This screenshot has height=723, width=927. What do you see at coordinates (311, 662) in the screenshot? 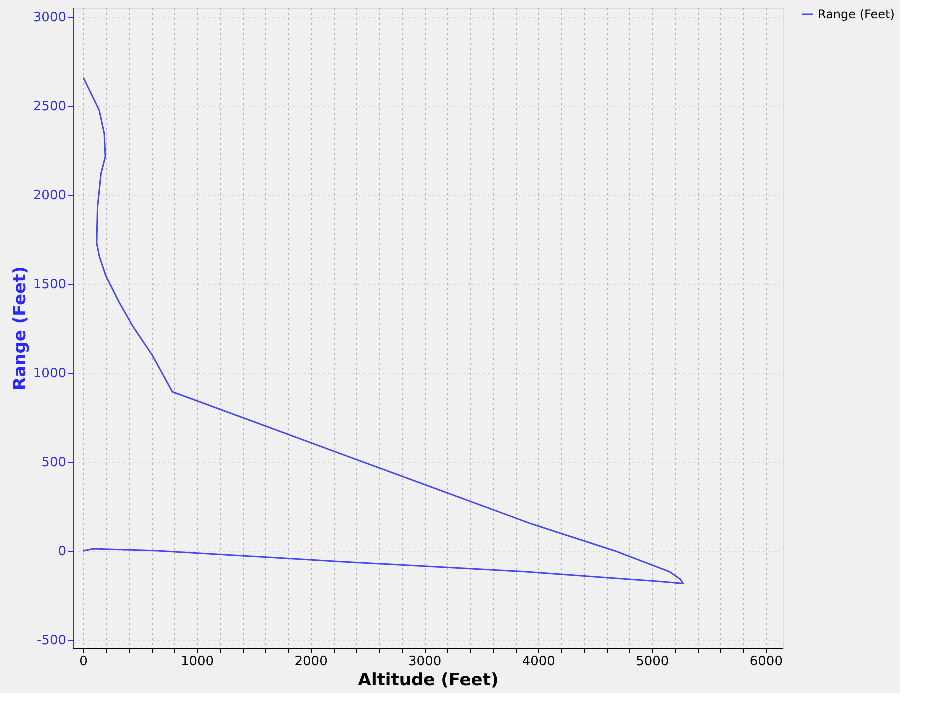
I see `x-tick-label: 2000` at bounding box center [311, 662].